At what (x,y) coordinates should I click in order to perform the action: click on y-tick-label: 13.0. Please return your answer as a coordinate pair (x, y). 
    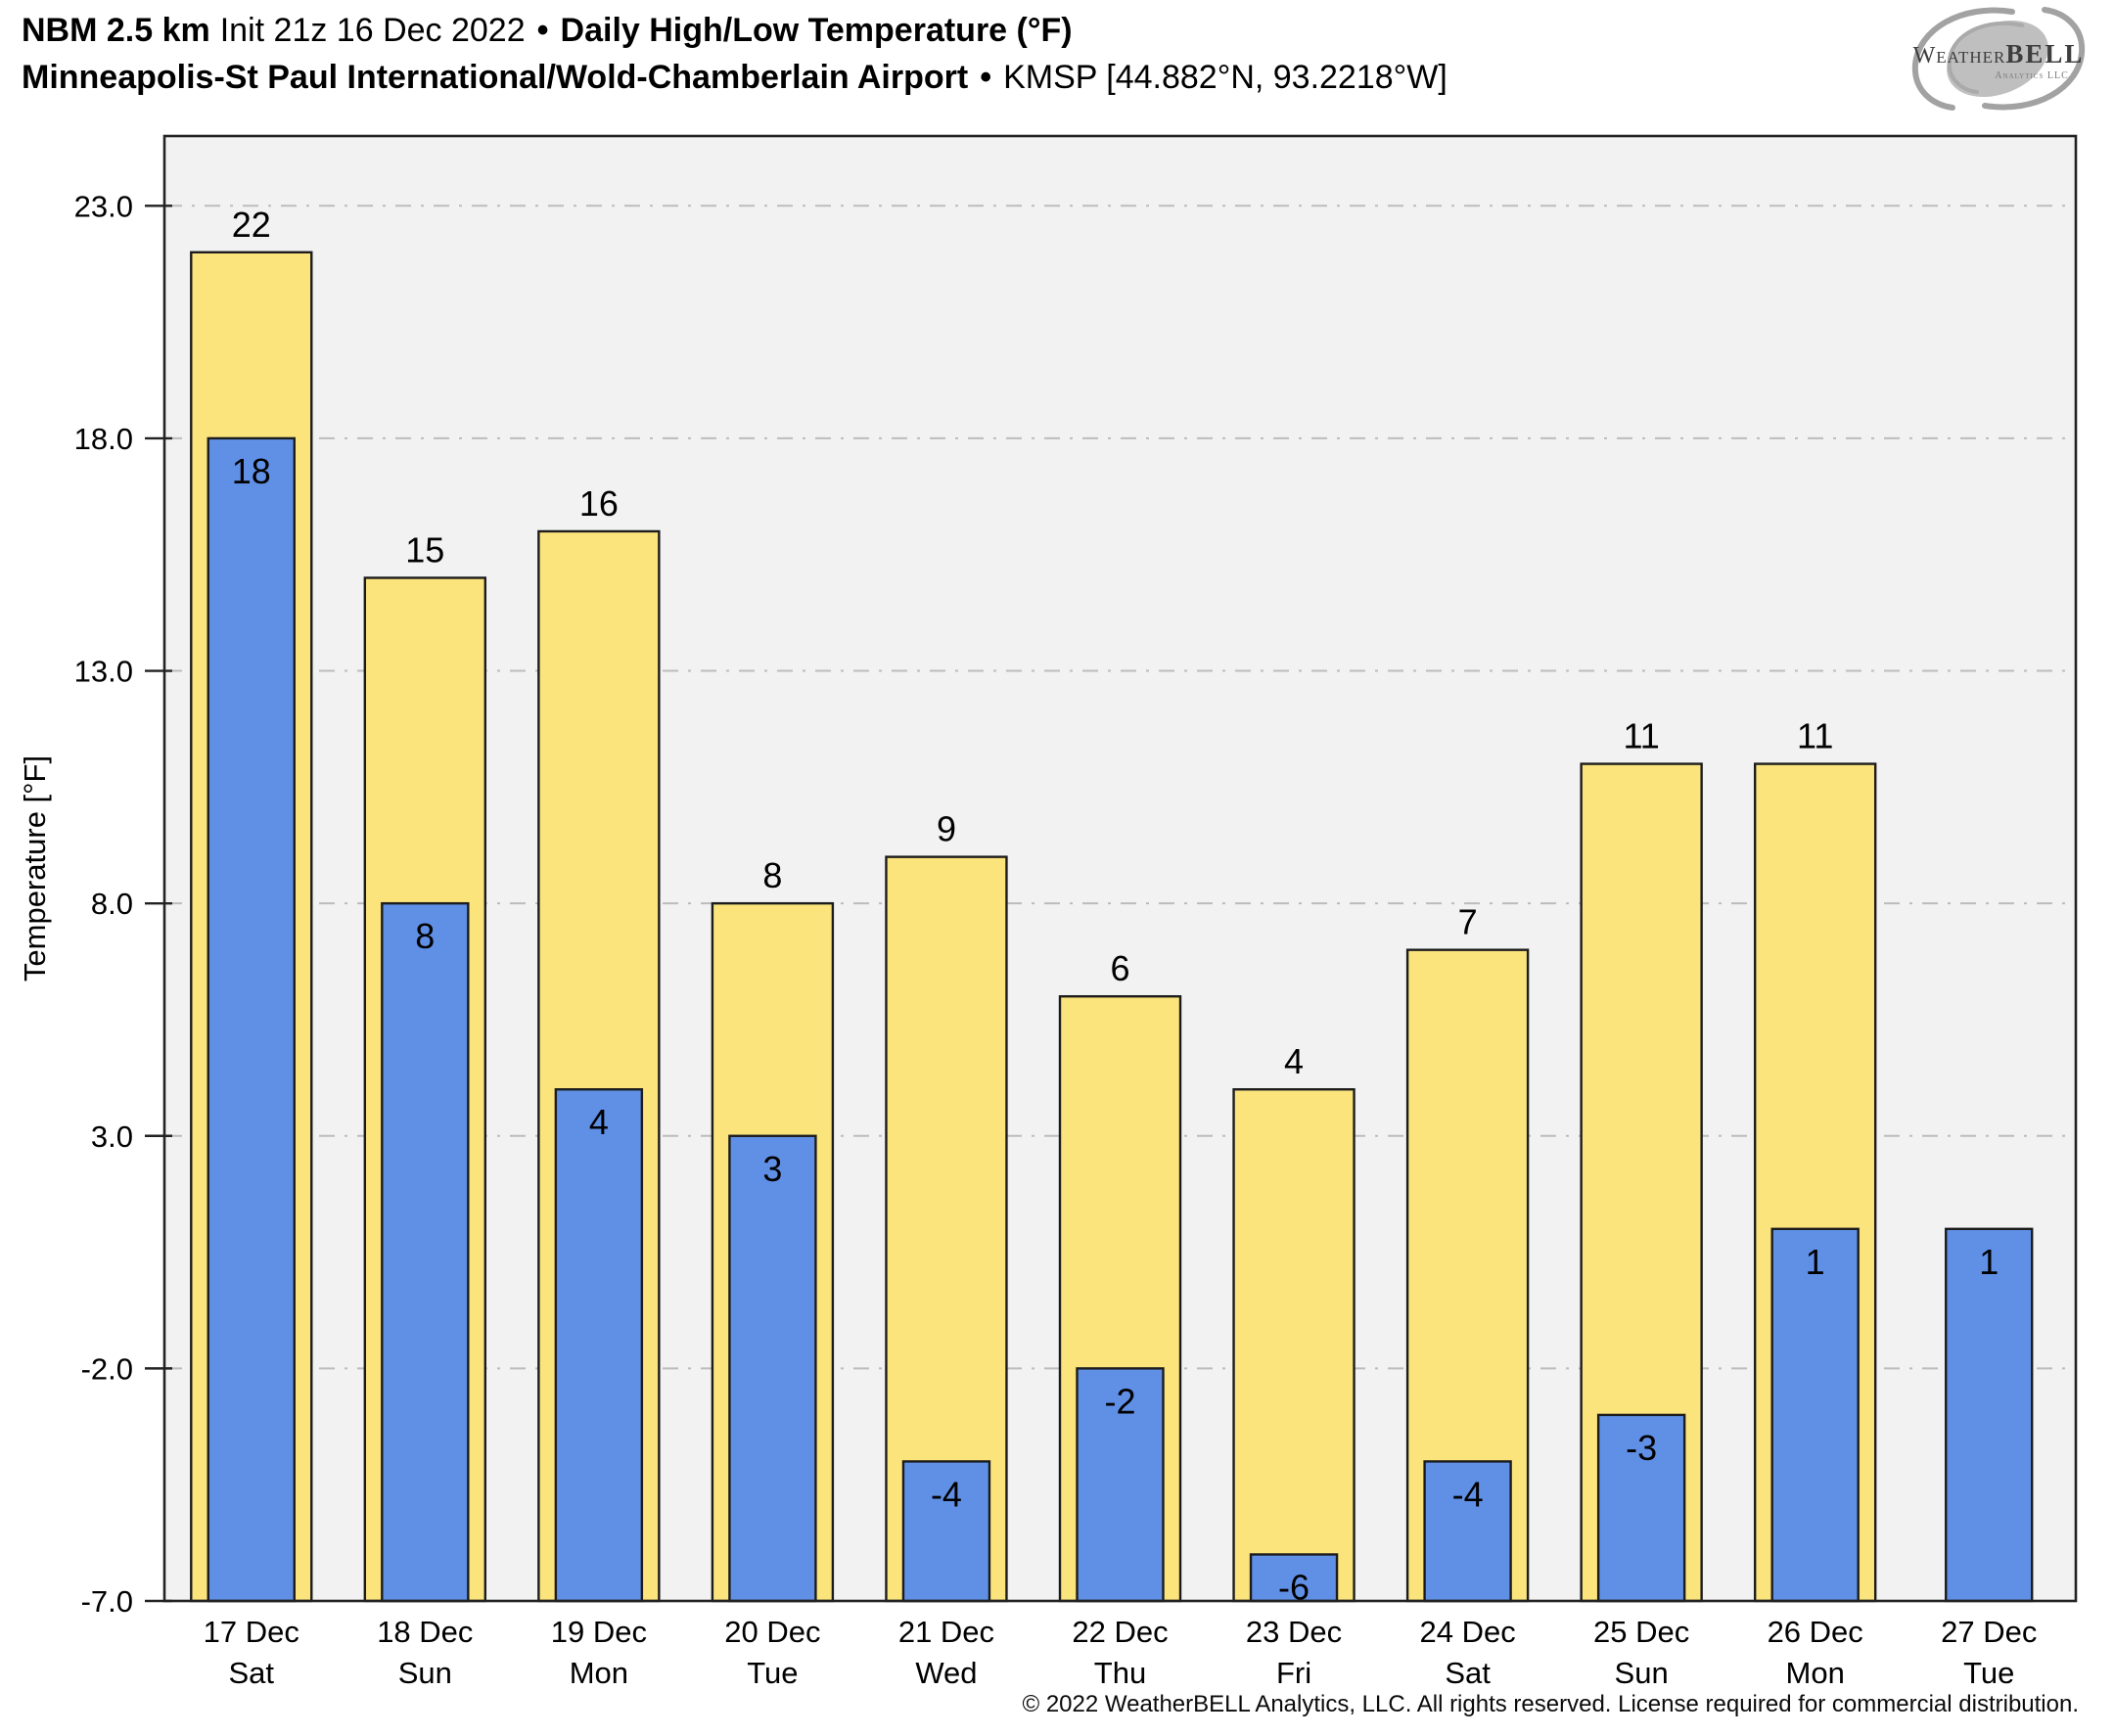
    Looking at the image, I should click on (104, 672).